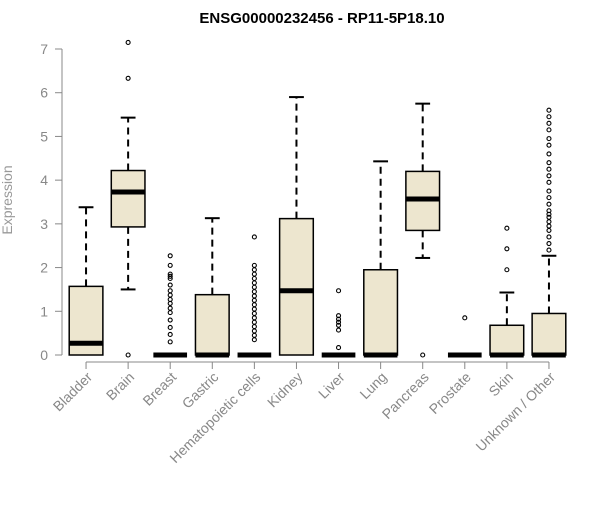  What do you see at coordinates (464, 336) in the screenshot?
I see `box-prostate` at bounding box center [464, 336].